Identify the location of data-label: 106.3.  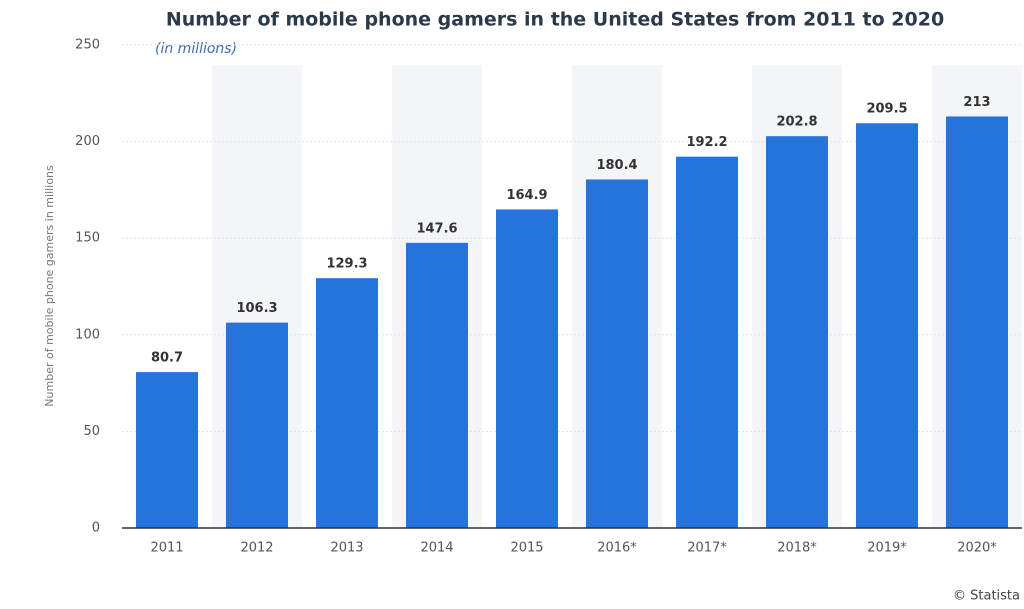
(256, 308).